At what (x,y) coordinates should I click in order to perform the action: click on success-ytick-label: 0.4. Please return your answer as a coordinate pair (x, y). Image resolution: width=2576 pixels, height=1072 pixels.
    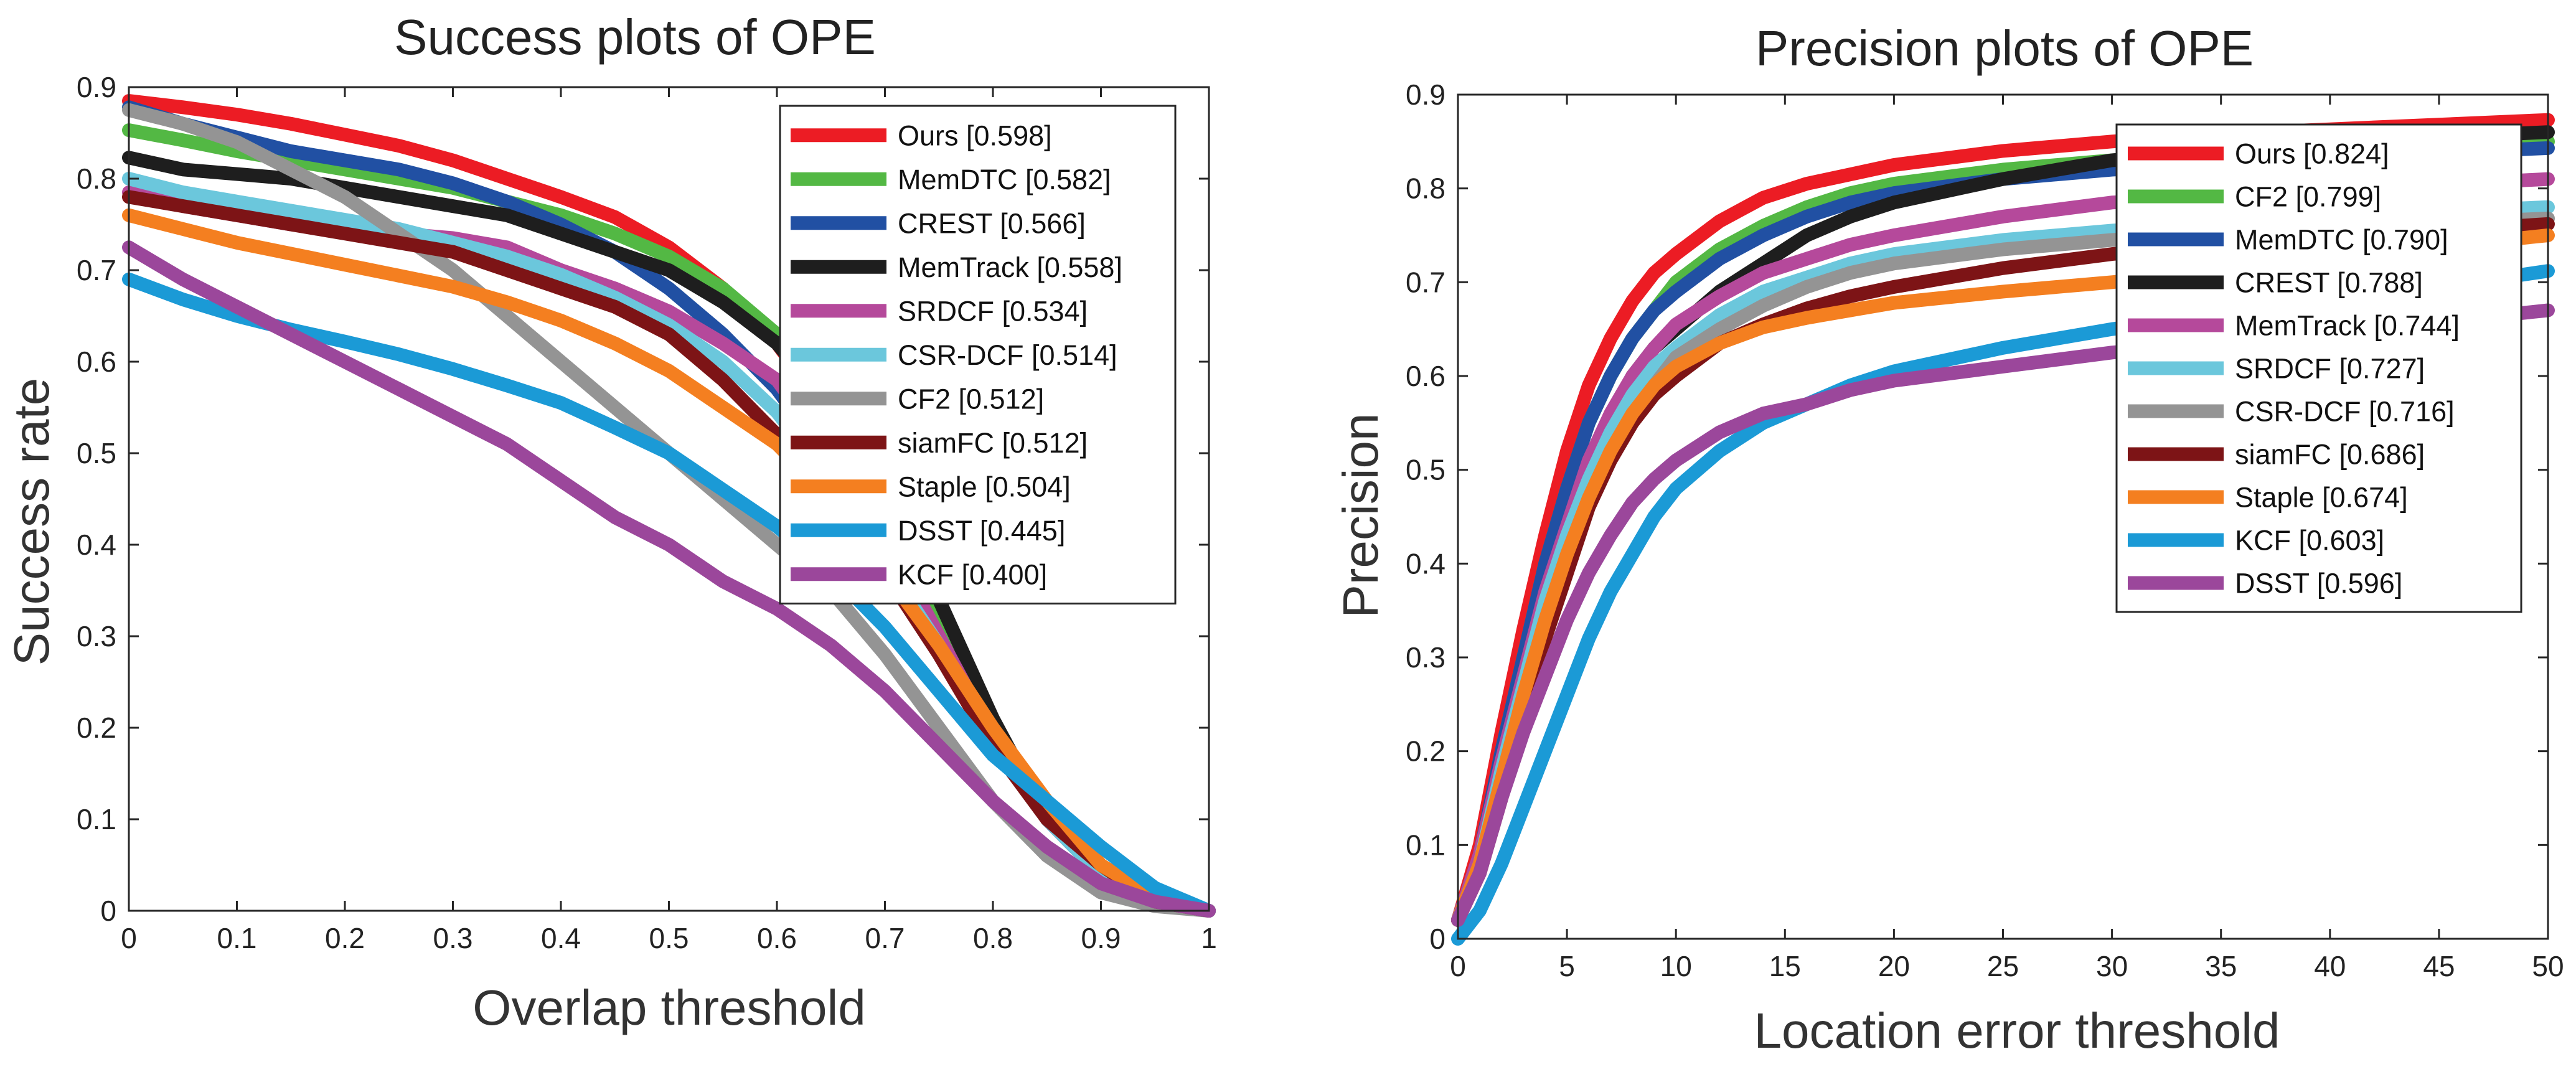
    Looking at the image, I should click on (96, 545).